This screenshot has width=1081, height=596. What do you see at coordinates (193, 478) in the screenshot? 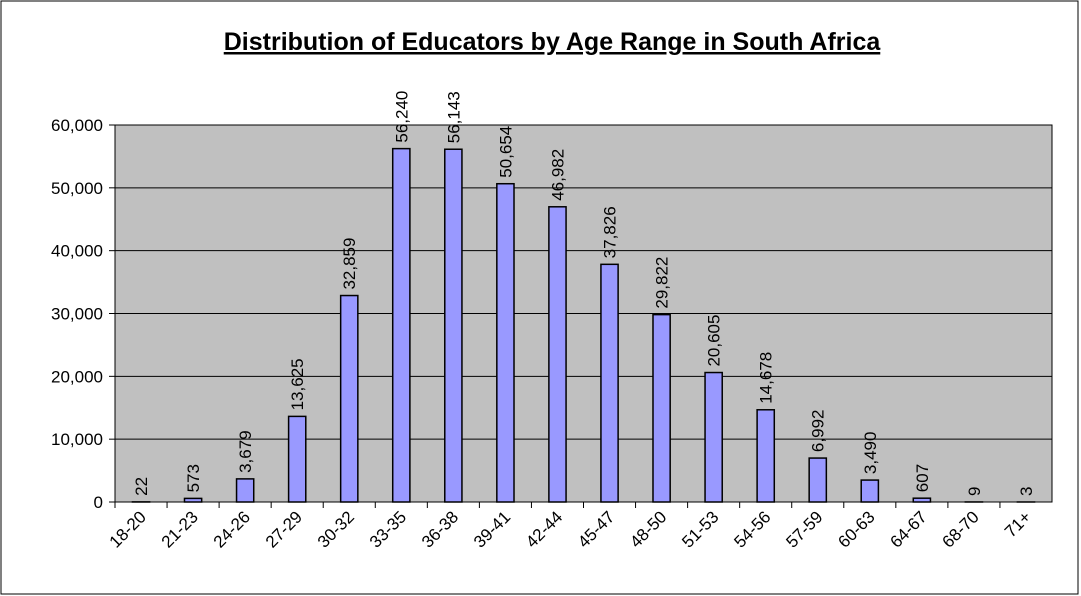
I see `data-label: 573` at bounding box center [193, 478].